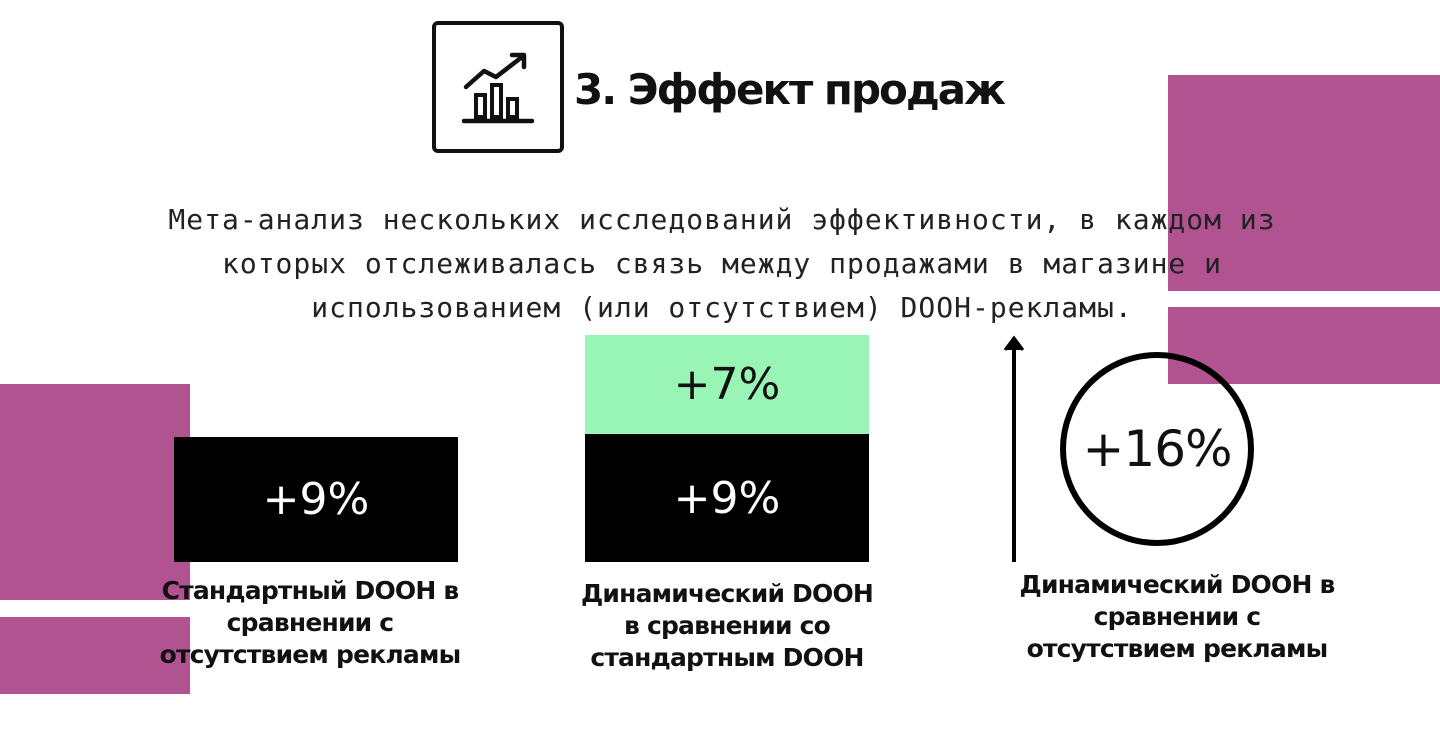 Image resolution: width=1440 pixels, height=741 pixels. I want to click on decor-block-top-right, so click(1304, 183).